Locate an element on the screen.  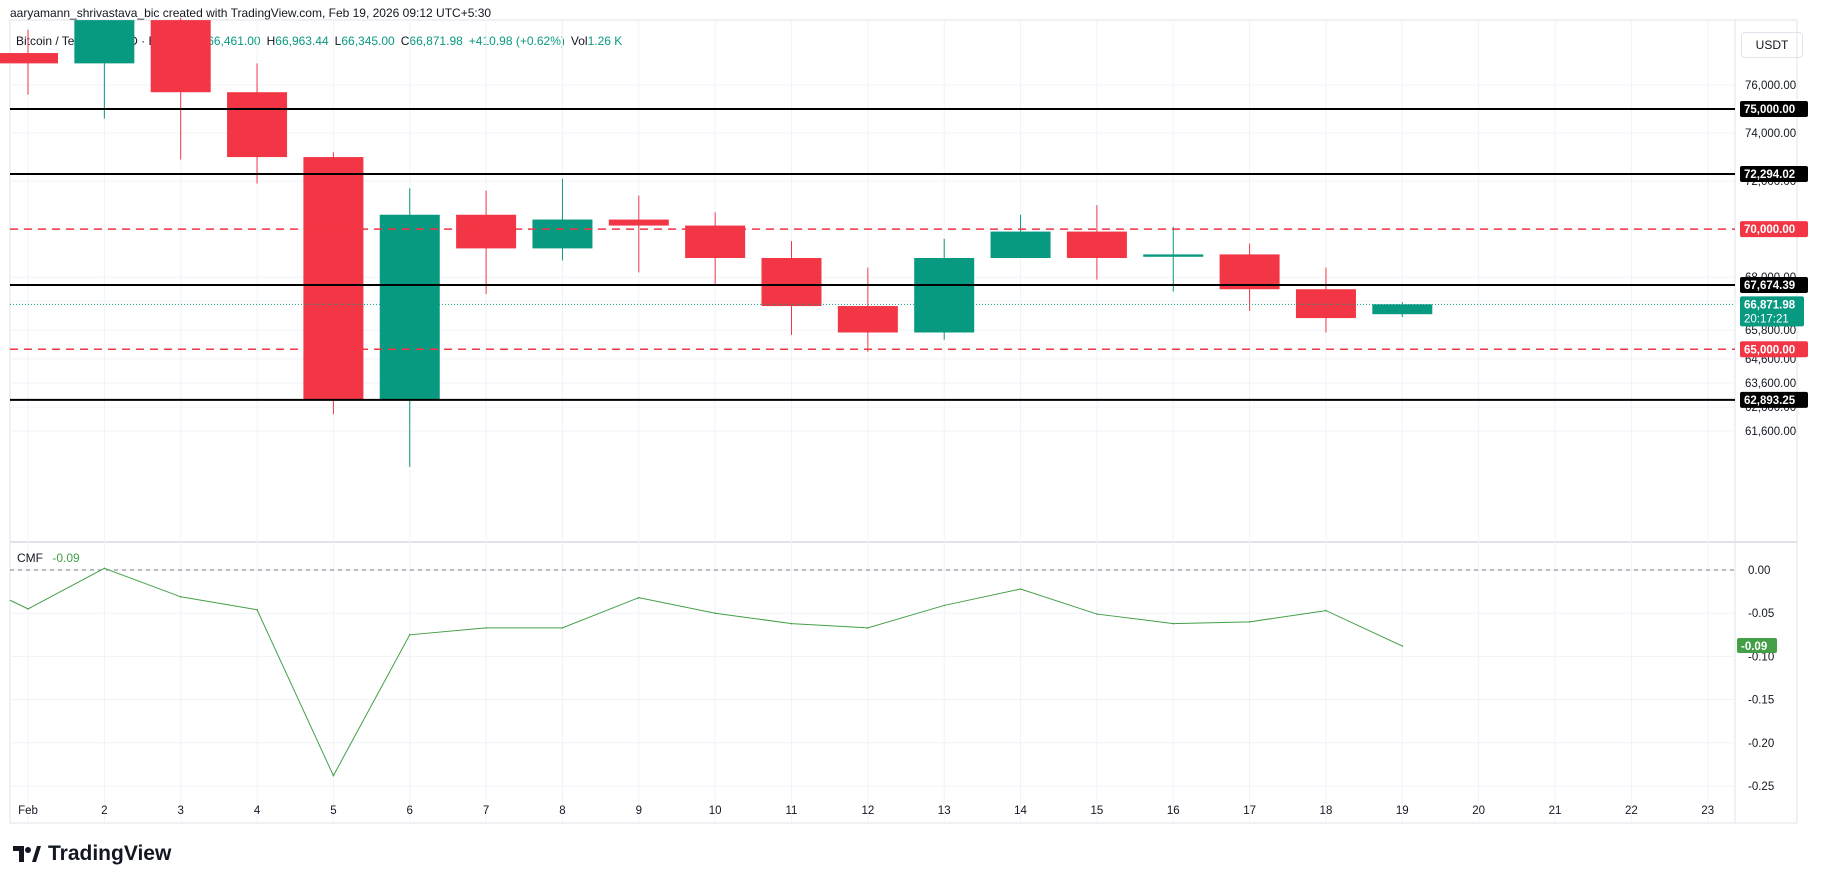
cmf-last-value-label: -0.09 is located at coordinates (1754, 647).